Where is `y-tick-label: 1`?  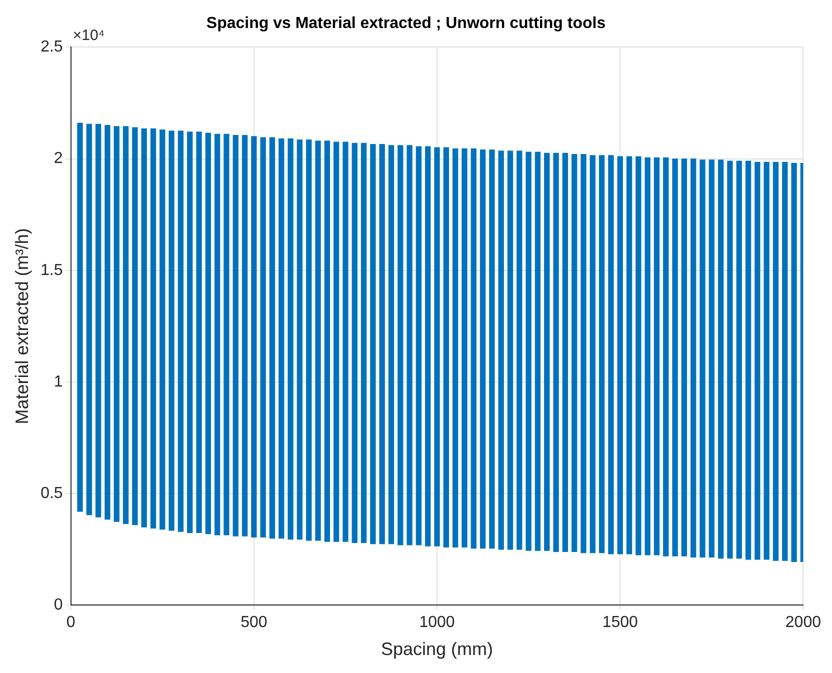
y-tick-label: 1 is located at coordinates (58, 381).